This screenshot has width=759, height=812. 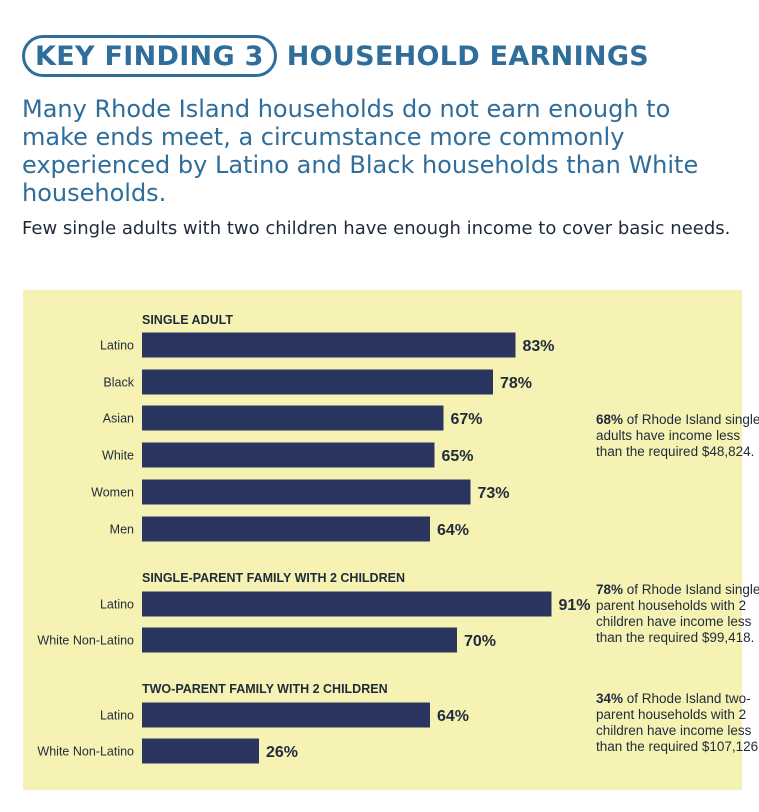 What do you see at coordinates (494, 493) in the screenshot?
I see `value-label: 73%` at bounding box center [494, 493].